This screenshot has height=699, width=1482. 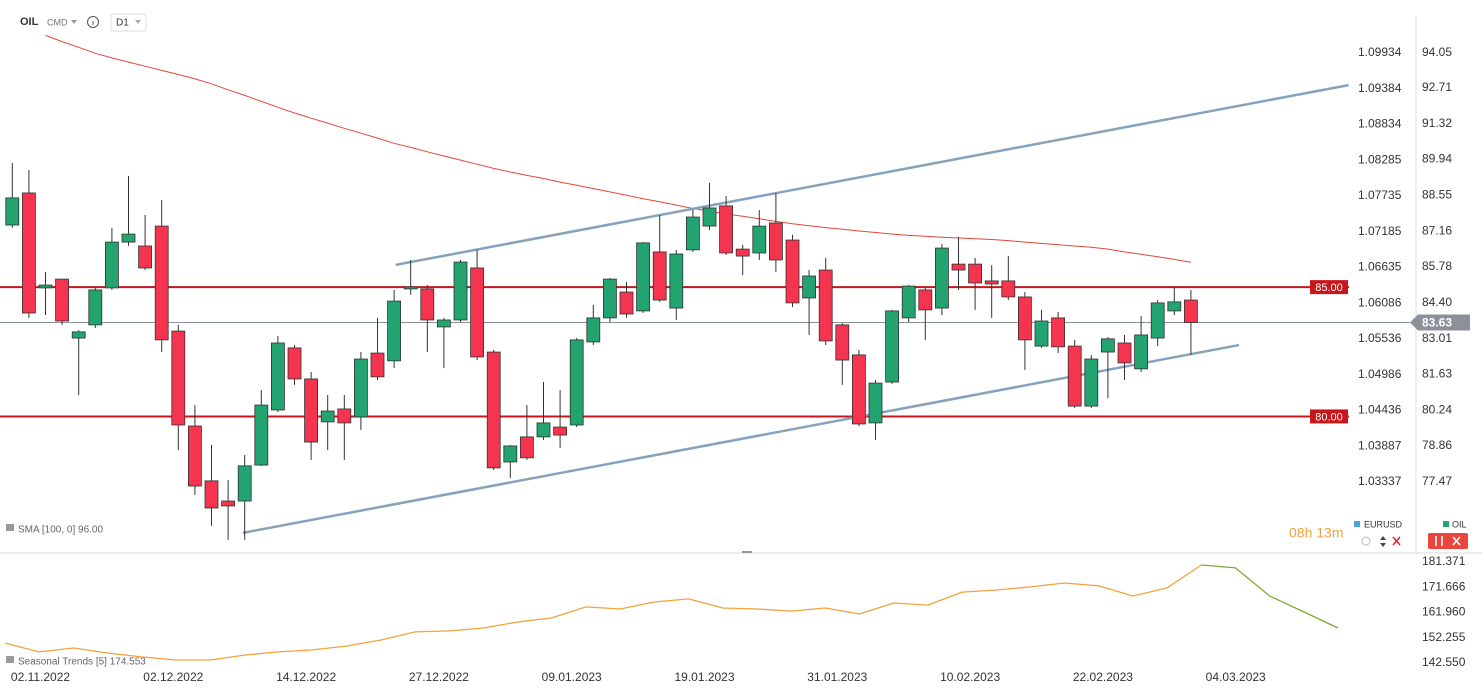 What do you see at coordinates (1380, 195) in the screenshot?
I see `y2-tick-label: 1.07735` at bounding box center [1380, 195].